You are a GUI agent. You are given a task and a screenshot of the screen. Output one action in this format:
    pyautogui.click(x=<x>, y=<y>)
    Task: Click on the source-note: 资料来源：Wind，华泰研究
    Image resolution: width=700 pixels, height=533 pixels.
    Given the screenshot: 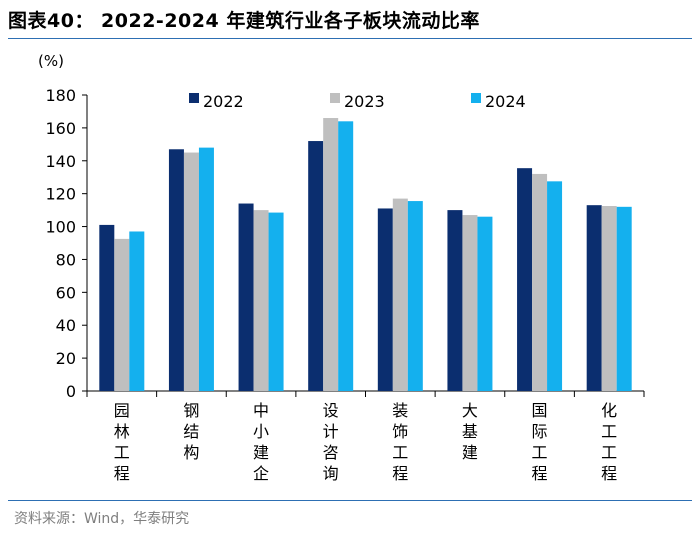 What is the action you would take?
    pyautogui.click(x=102, y=519)
    